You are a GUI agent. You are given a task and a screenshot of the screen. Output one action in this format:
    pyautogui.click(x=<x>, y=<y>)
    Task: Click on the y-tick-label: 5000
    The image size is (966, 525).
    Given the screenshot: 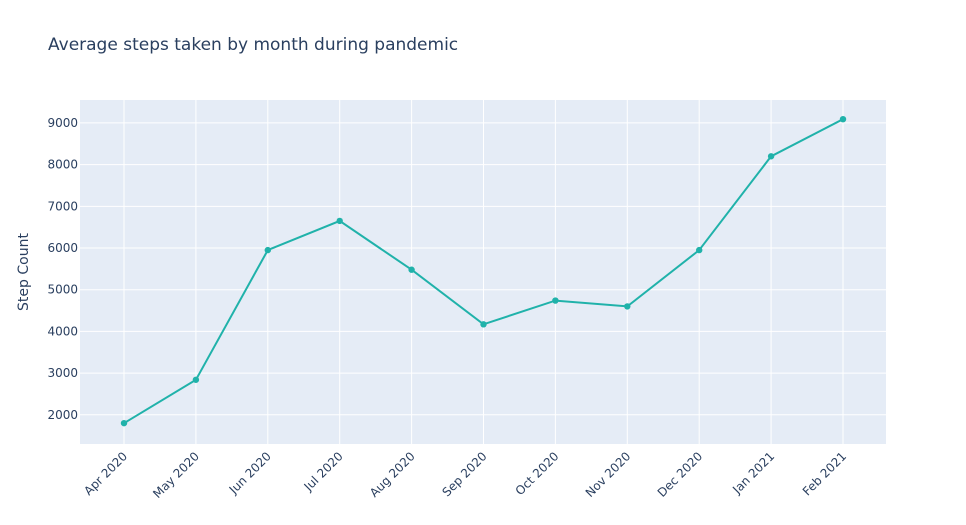 What is the action you would take?
    pyautogui.click(x=62, y=290)
    